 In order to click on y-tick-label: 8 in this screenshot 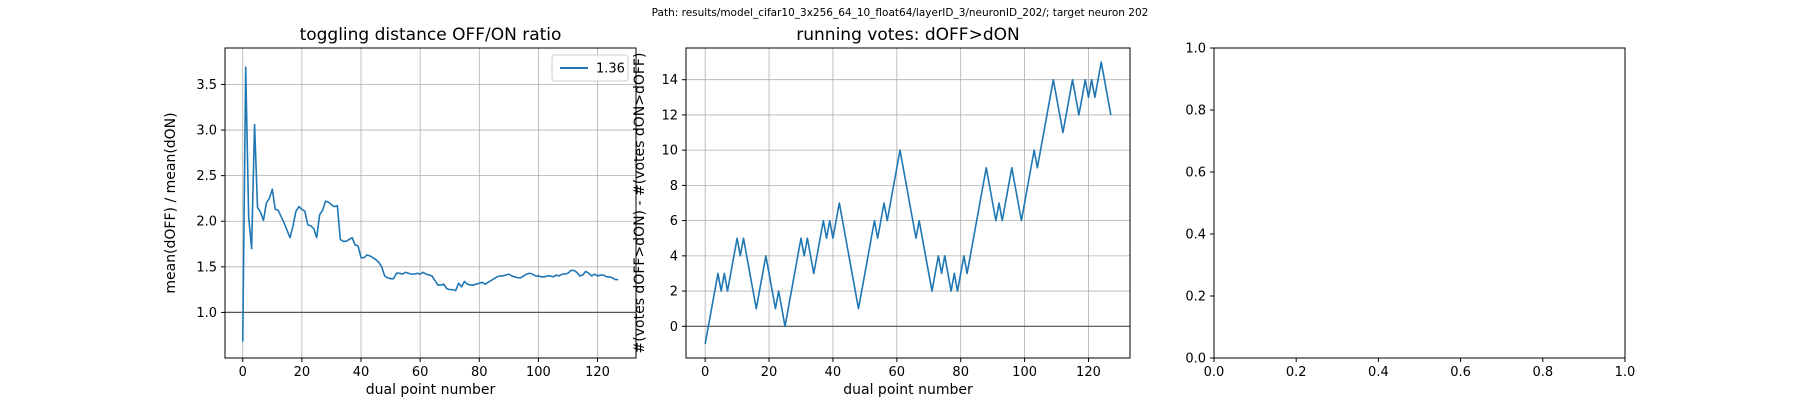, I will do `click(674, 186)`.